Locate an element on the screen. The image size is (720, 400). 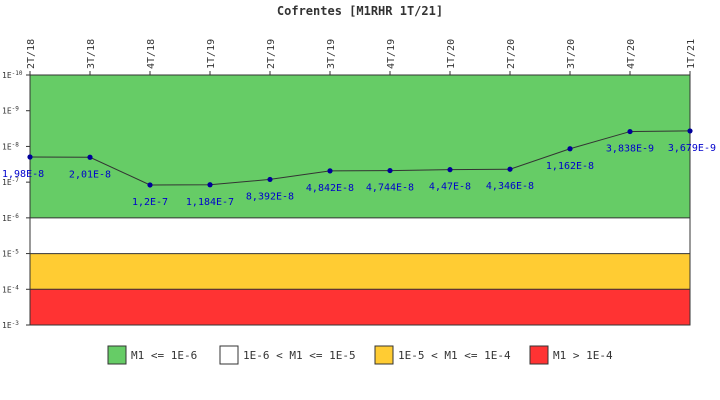
y-tick-label: 1E-10 is located at coordinates (12, 75).